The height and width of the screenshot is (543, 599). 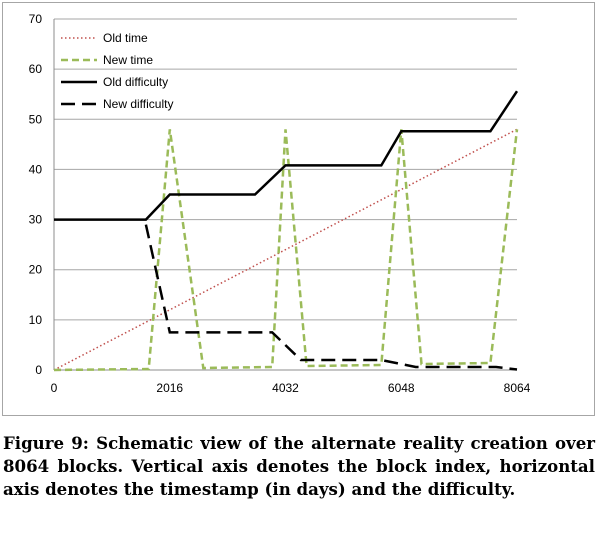 I want to click on x-tick-label-0: 0, so click(x=54, y=388).